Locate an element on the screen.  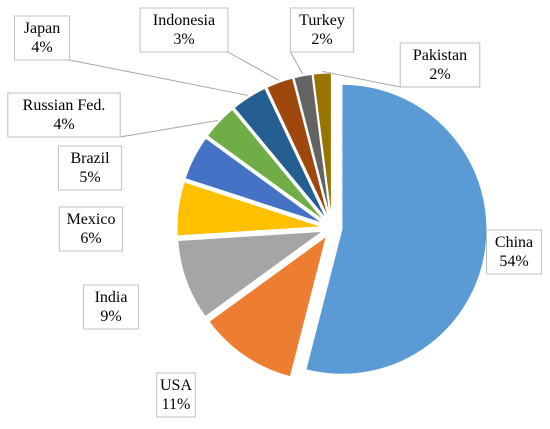
slice-label-china: China is located at coordinates (514, 242).